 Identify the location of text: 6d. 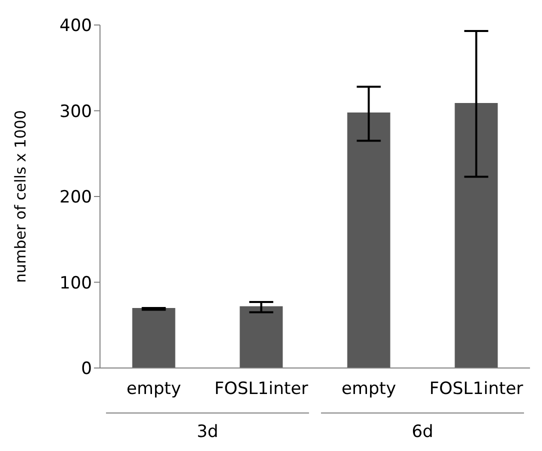
(423, 432).